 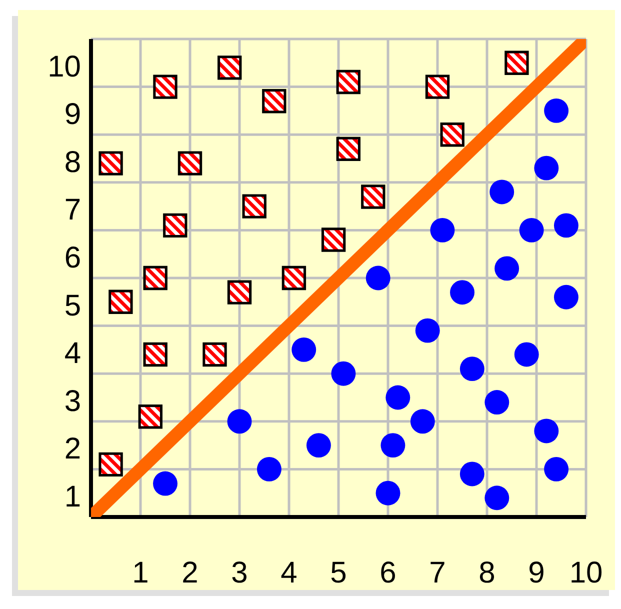 What do you see at coordinates (72, 210) in the screenshot?
I see `y-tick-label: 7` at bounding box center [72, 210].